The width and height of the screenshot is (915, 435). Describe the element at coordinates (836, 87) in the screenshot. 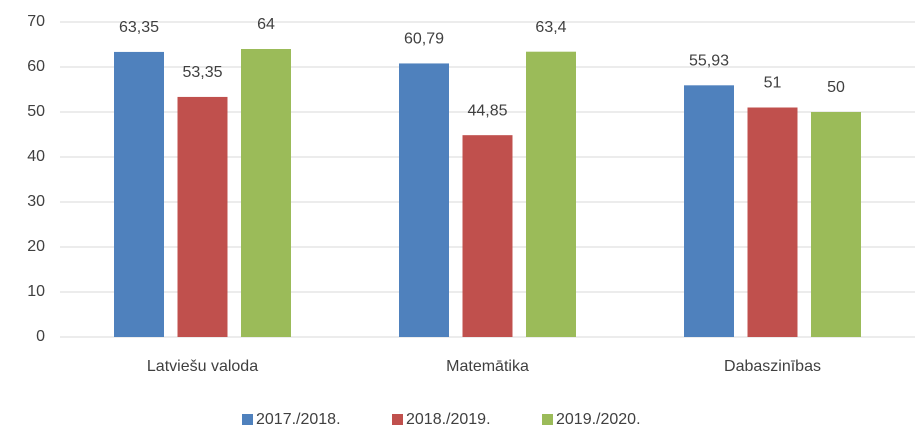

I see `data-label: 50` at that location.